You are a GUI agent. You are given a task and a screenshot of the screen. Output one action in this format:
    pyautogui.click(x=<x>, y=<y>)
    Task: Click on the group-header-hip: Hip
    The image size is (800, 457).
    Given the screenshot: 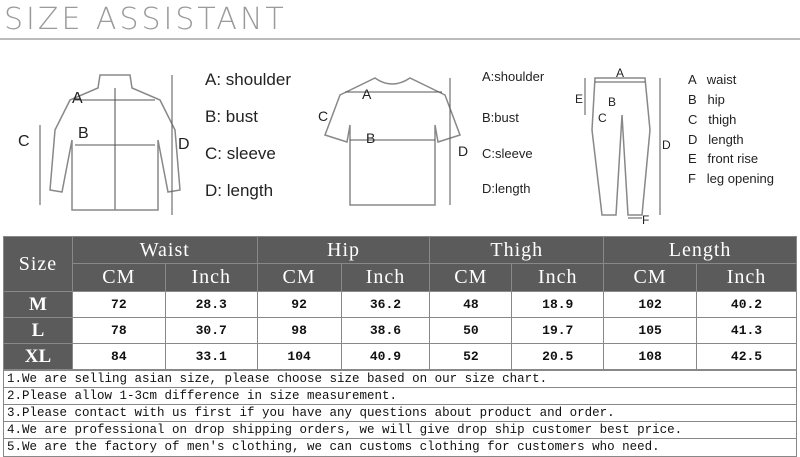 What is the action you would take?
    pyautogui.click(x=343, y=250)
    